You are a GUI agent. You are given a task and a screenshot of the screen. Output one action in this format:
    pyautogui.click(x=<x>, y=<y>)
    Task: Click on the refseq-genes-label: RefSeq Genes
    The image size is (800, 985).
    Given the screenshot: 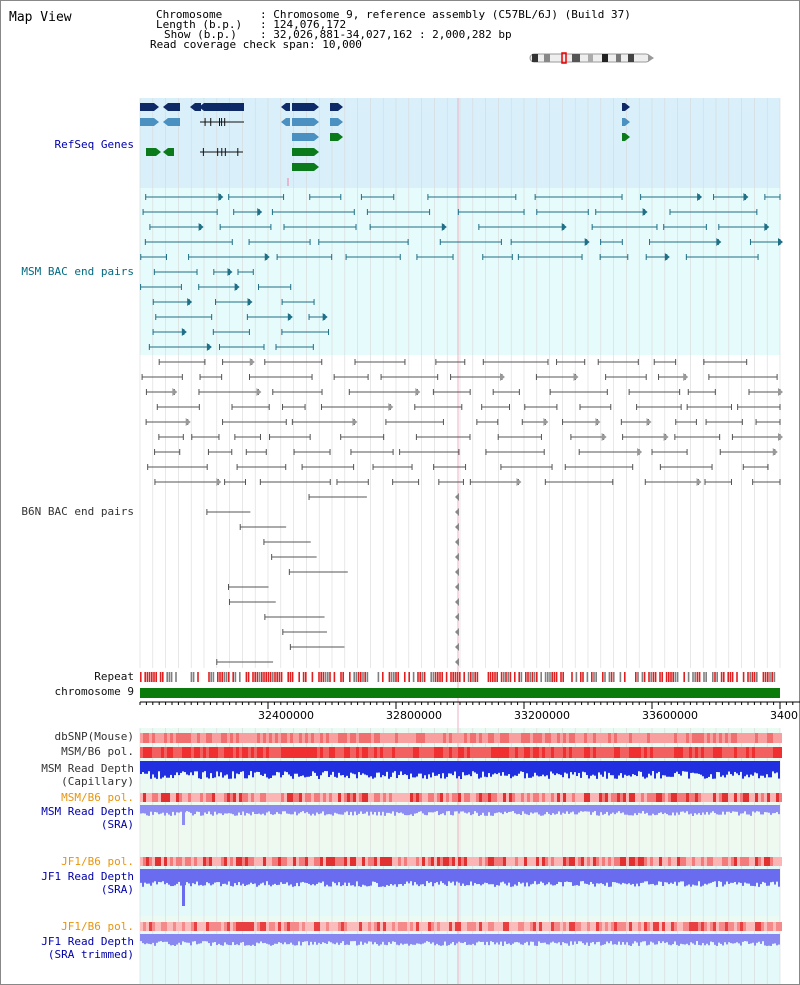 What is the action you would take?
    pyautogui.click(x=94, y=144)
    